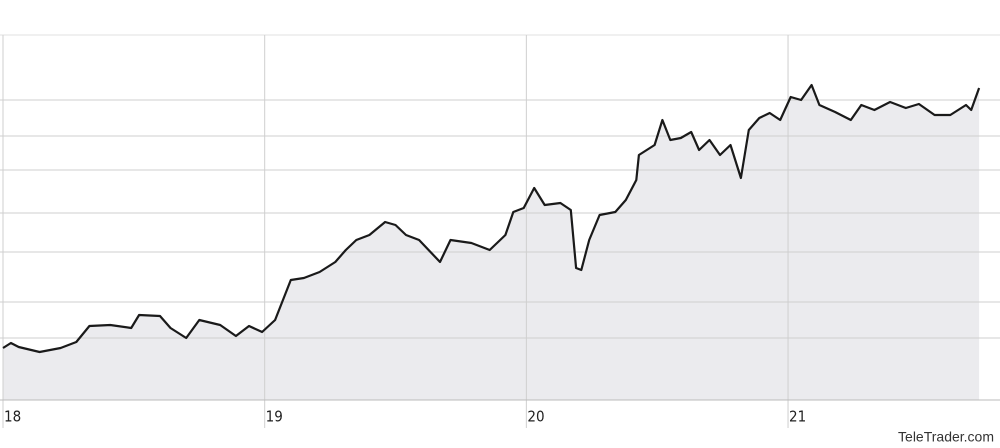 This screenshot has width=1000, height=448. What do you see at coordinates (274, 417) in the screenshot?
I see `x-tick-label: 19` at bounding box center [274, 417].